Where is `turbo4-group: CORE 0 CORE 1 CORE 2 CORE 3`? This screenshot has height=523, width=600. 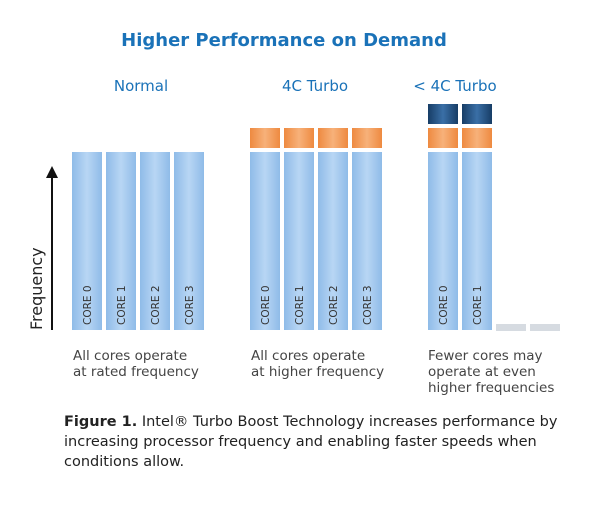 turbo4-group: CORE 0 CORE 1 CORE 2 CORE 3 is located at coordinates (316, 229).